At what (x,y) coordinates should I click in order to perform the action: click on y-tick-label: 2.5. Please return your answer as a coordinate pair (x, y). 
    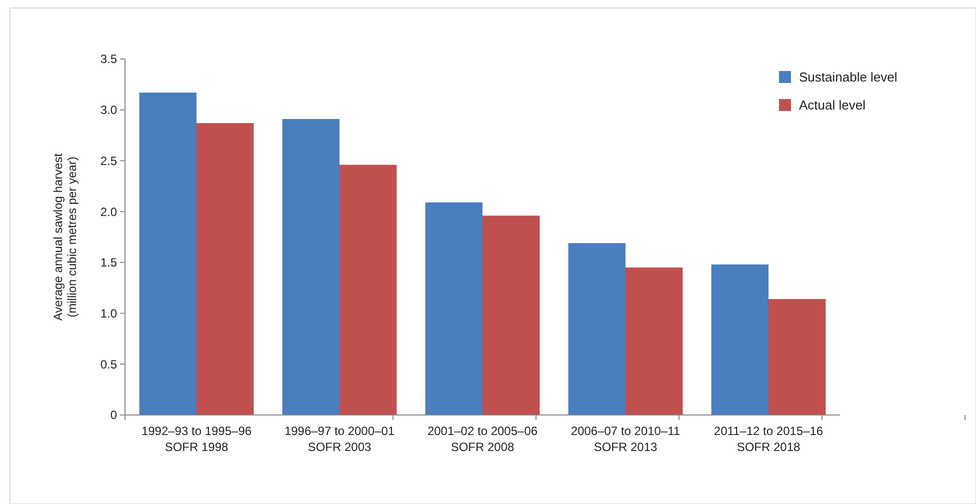
    Looking at the image, I should click on (109, 161).